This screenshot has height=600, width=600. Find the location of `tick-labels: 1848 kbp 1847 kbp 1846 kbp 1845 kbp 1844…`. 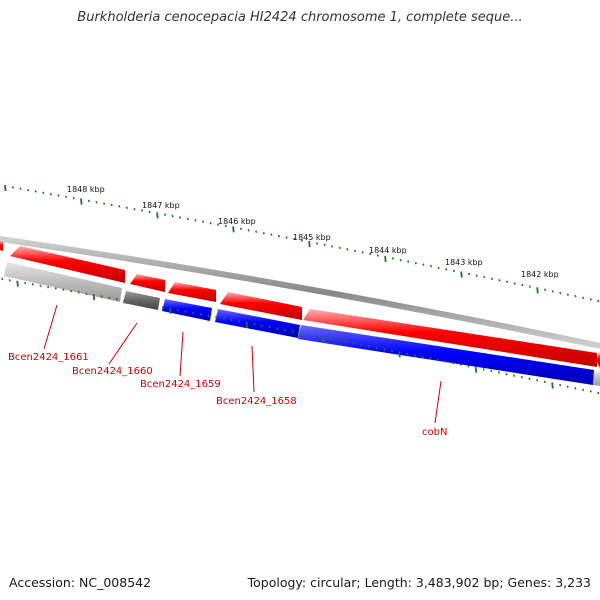

tick-labels: 1848 kbp 1847 kbp 1846 kbp 1845 kbp 1844… is located at coordinates (313, 232).